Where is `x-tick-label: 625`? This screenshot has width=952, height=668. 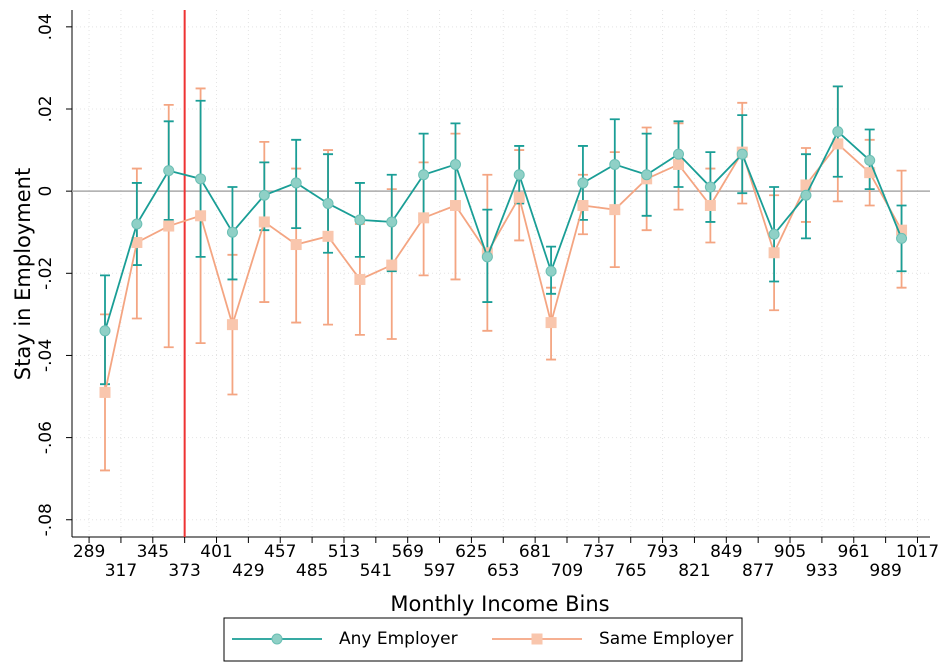 x-tick-label: 625 is located at coordinates (471, 552).